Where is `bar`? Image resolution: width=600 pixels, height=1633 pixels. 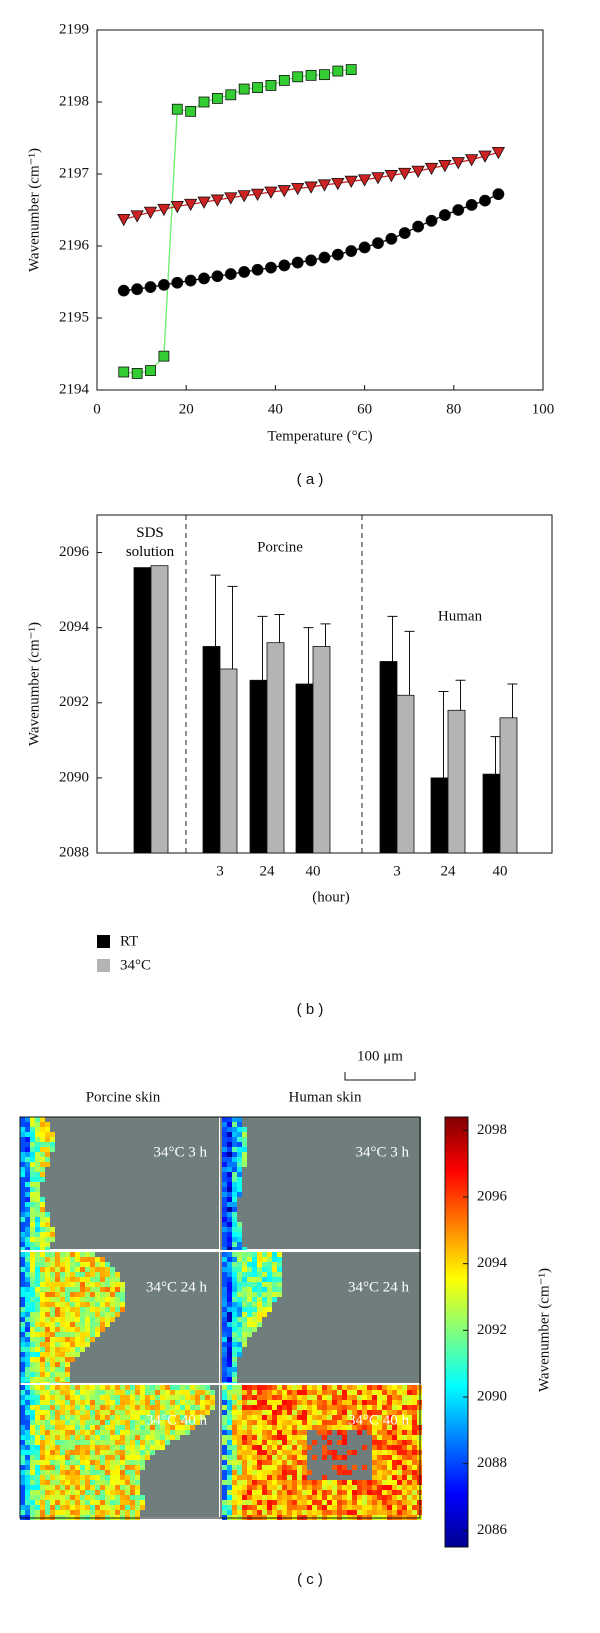
bar is located at coordinates (258, 766).